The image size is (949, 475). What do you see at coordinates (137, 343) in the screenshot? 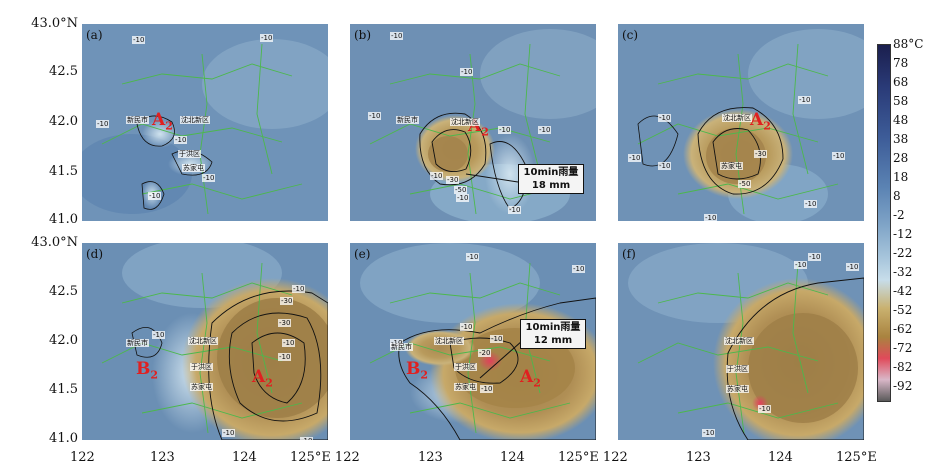
I see `town-label-d-0: 新民市` at bounding box center [137, 343].